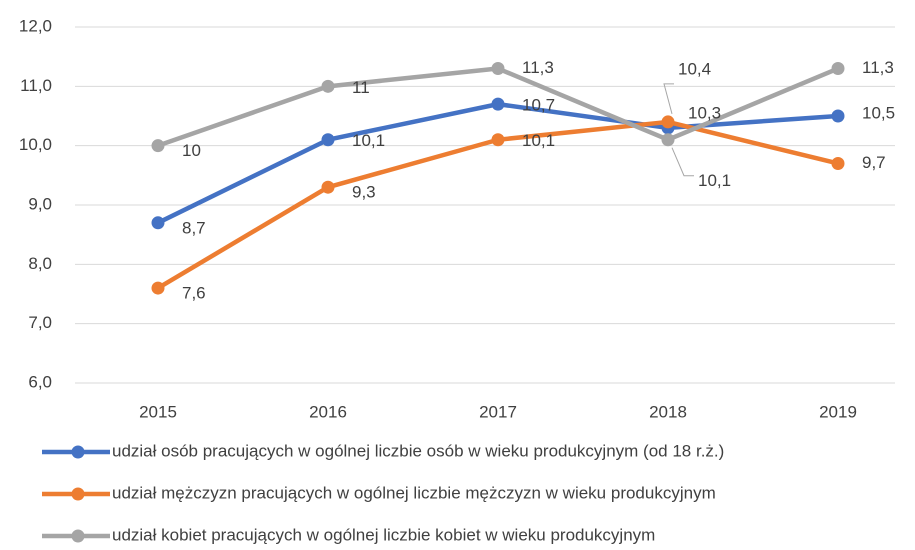 This screenshot has height=550, width=915. I want to click on y-tick-label: 8,0, so click(40, 263).